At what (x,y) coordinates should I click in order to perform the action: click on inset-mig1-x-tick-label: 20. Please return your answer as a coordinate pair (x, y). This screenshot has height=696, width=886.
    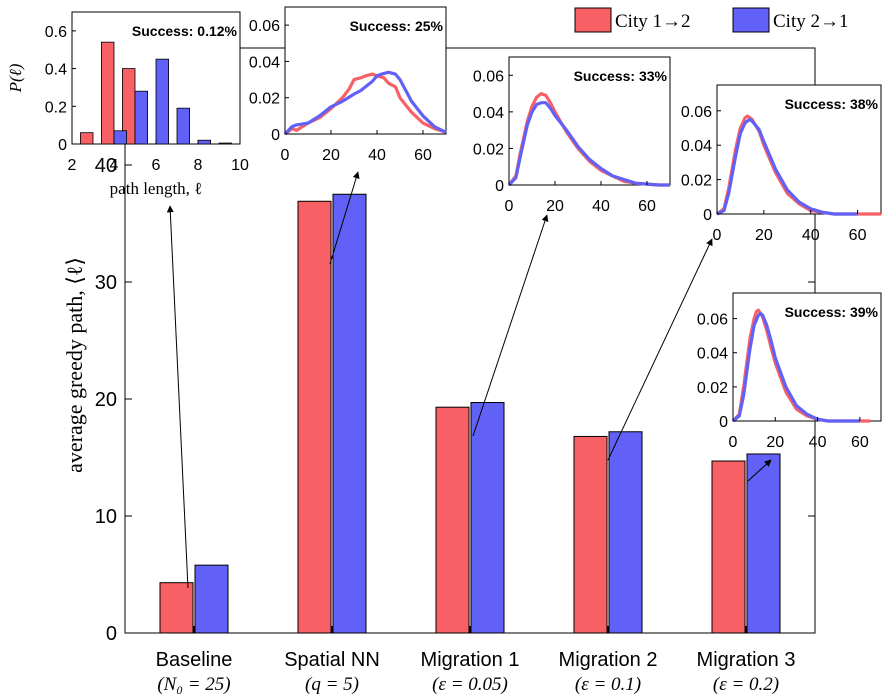
    Looking at the image, I should click on (555, 206).